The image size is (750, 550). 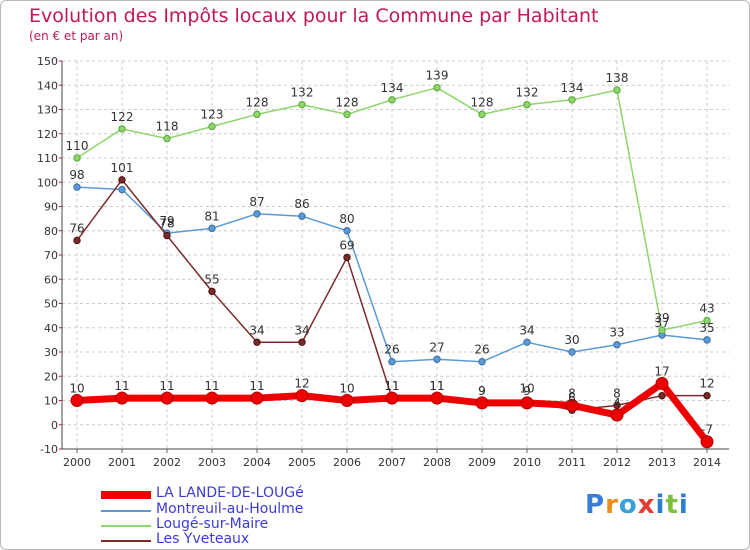 What do you see at coordinates (662, 462) in the screenshot?
I see `x-tick-label: 2013` at bounding box center [662, 462].